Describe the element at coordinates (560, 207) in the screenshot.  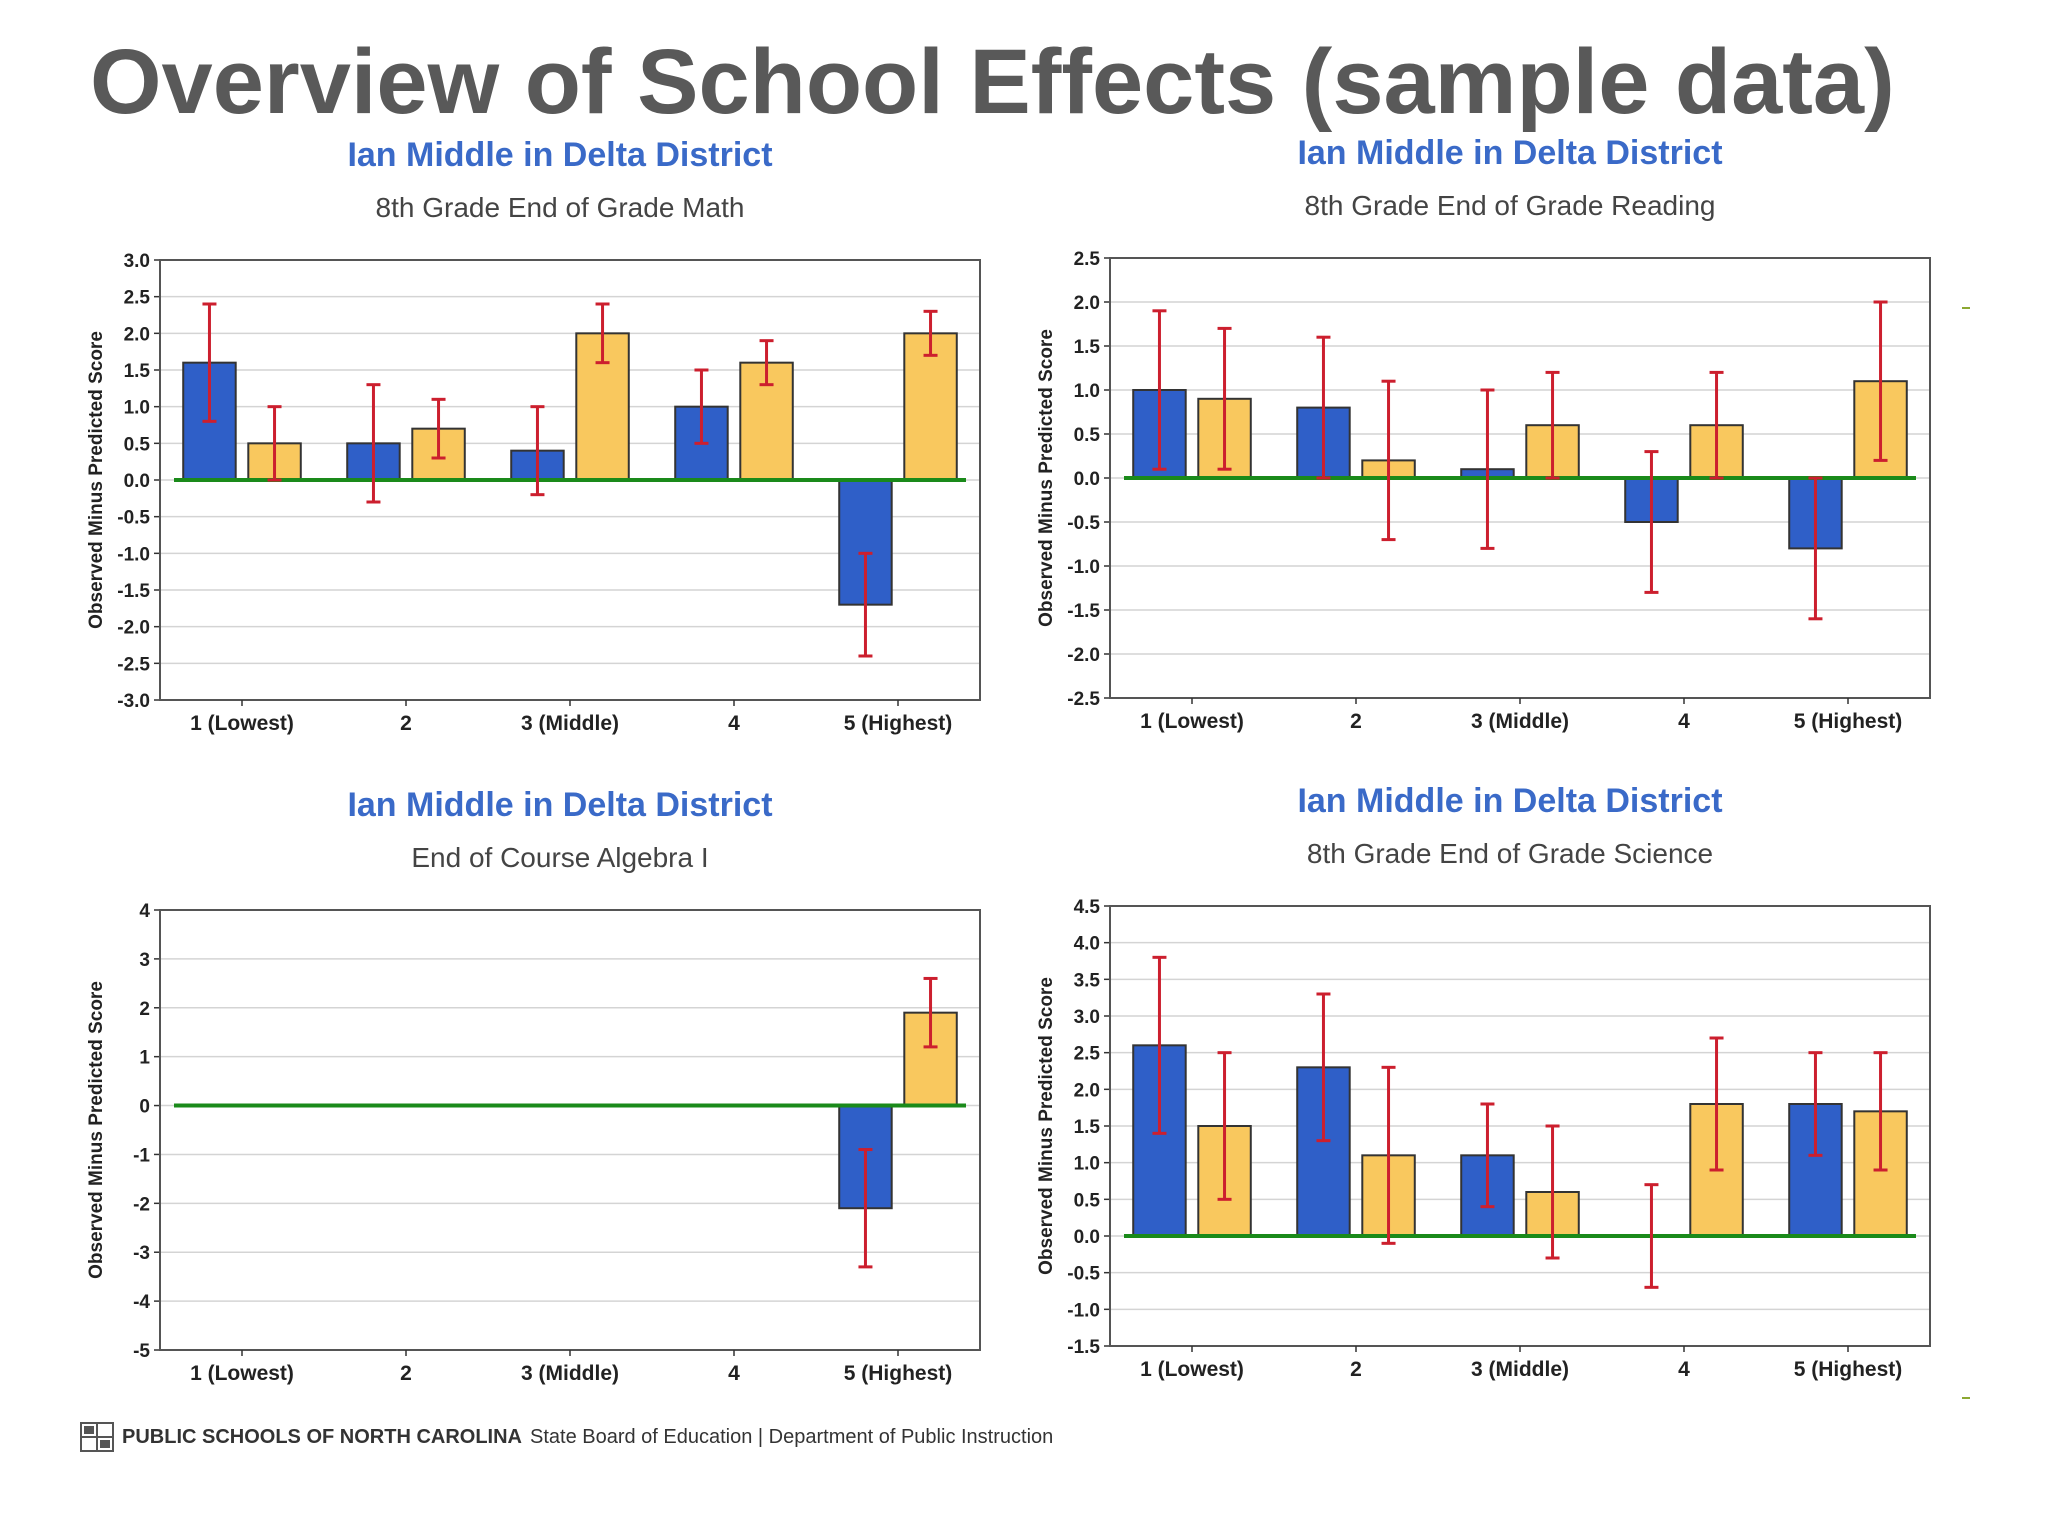
I see `chart-subtitle: 8th Grade End of Grade Math` at that location.